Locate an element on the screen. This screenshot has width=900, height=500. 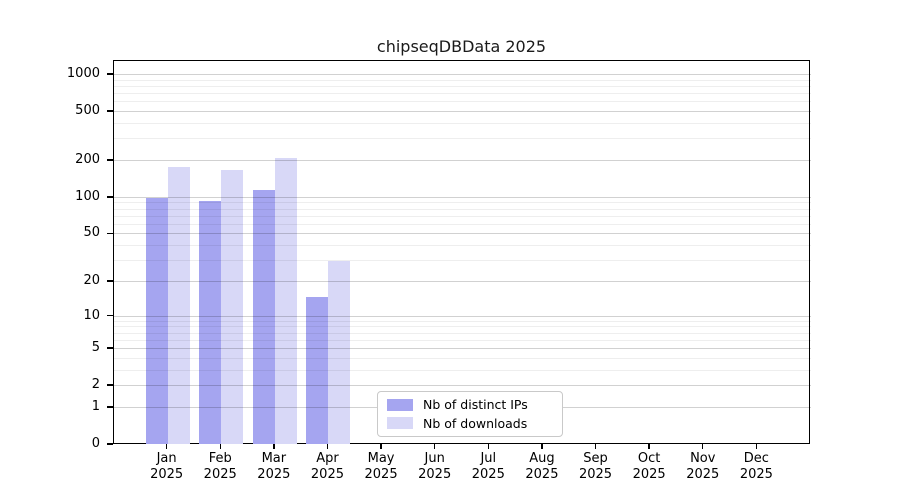
legend-entry-distinct-ips: Nb of distinct IPs is located at coordinates (470, 404).